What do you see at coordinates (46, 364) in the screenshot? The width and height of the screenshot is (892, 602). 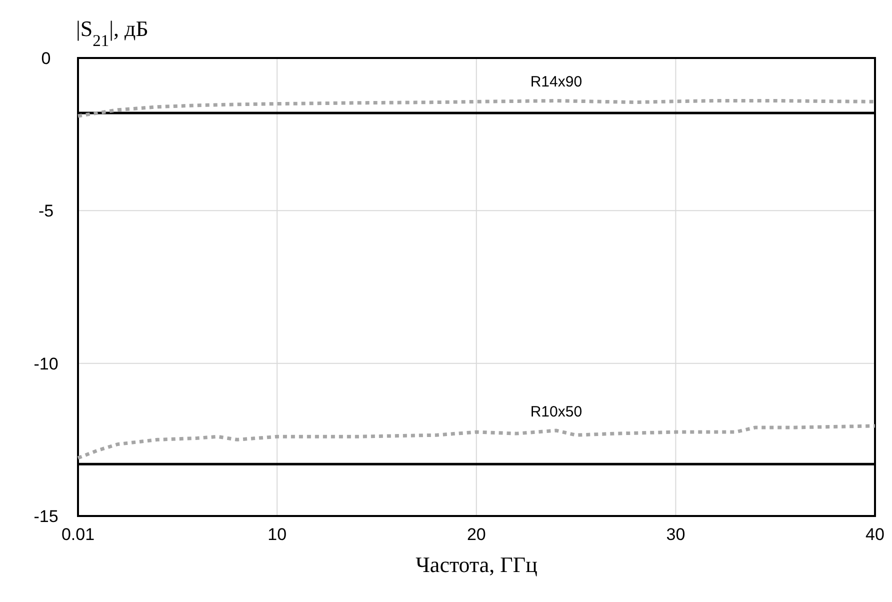 I see `y-tick-label: -10` at bounding box center [46, 364].